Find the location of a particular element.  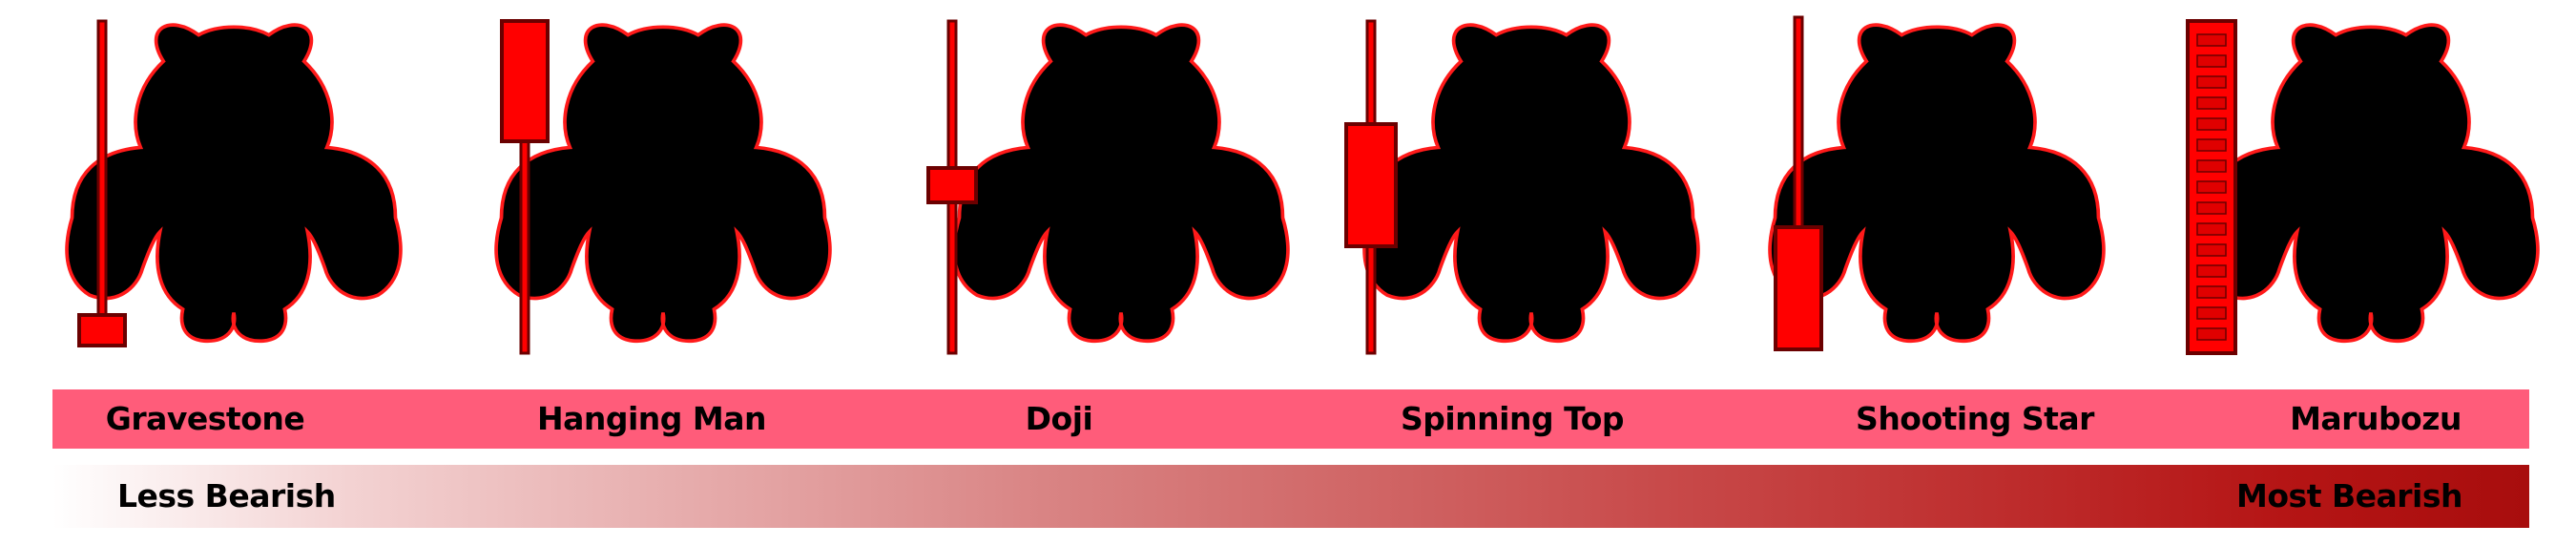

figure-doji is located at coordinates (1108, 187).